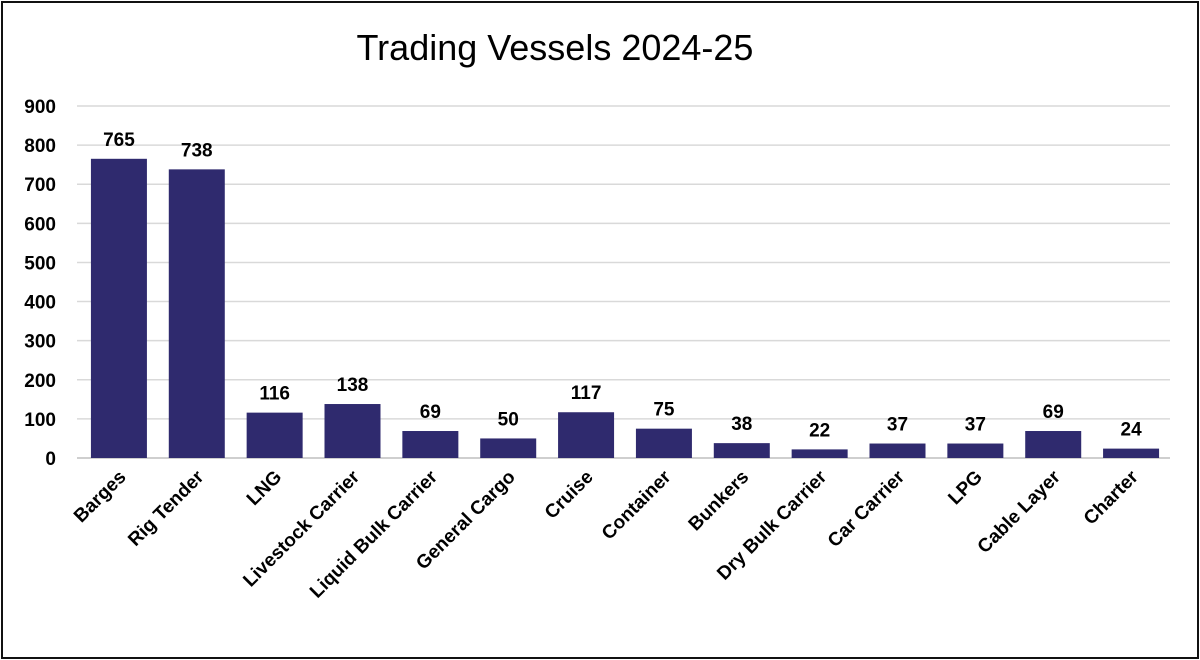  Describe the element at coordinates (197, 150) in the screenshot. I see `data-label: 738` at that location.